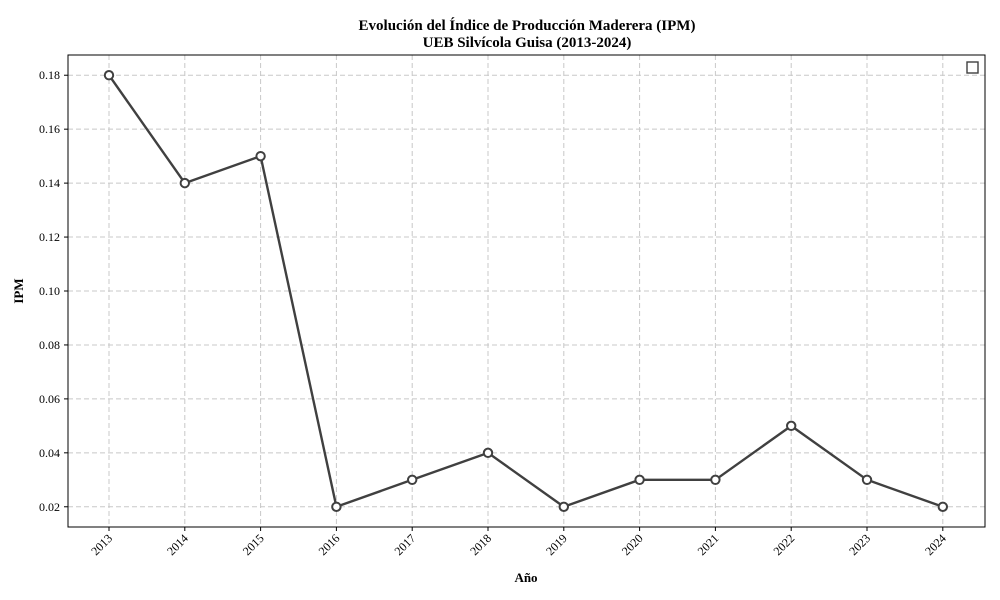  What do you see at coordinates (49, 345) in the screenshot?
I see `y-tick-label: 0.08` at bounding box center [49, 345].